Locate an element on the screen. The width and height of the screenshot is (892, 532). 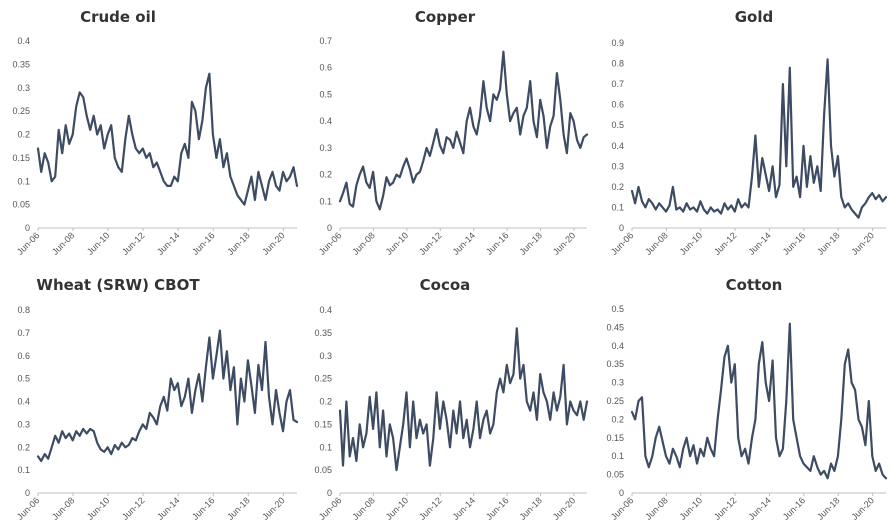
chart-title: Wheat (SRW) CBOT is located at coordinates (118, 285).